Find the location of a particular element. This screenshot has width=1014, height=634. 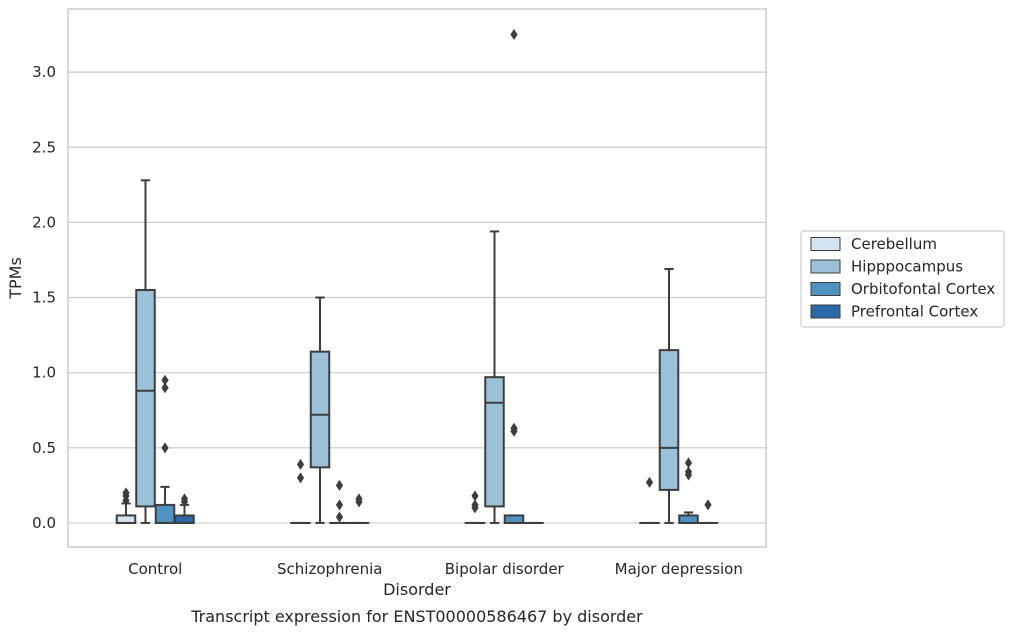

y-tick-label: 0.0 is located at coordinates (44, 523).